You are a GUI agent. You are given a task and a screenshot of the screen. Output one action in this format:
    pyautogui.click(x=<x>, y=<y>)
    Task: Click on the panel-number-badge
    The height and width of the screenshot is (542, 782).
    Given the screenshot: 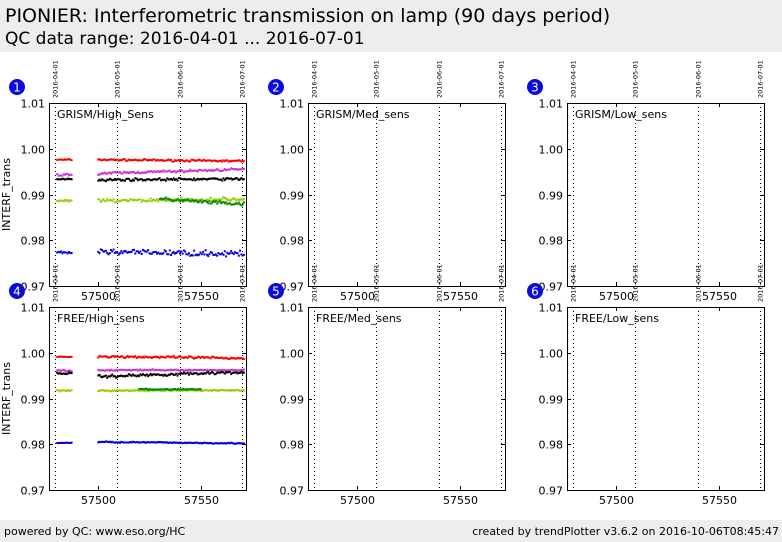 What is the action you would take?
    pyautogui.click(x=17, y=291)
    